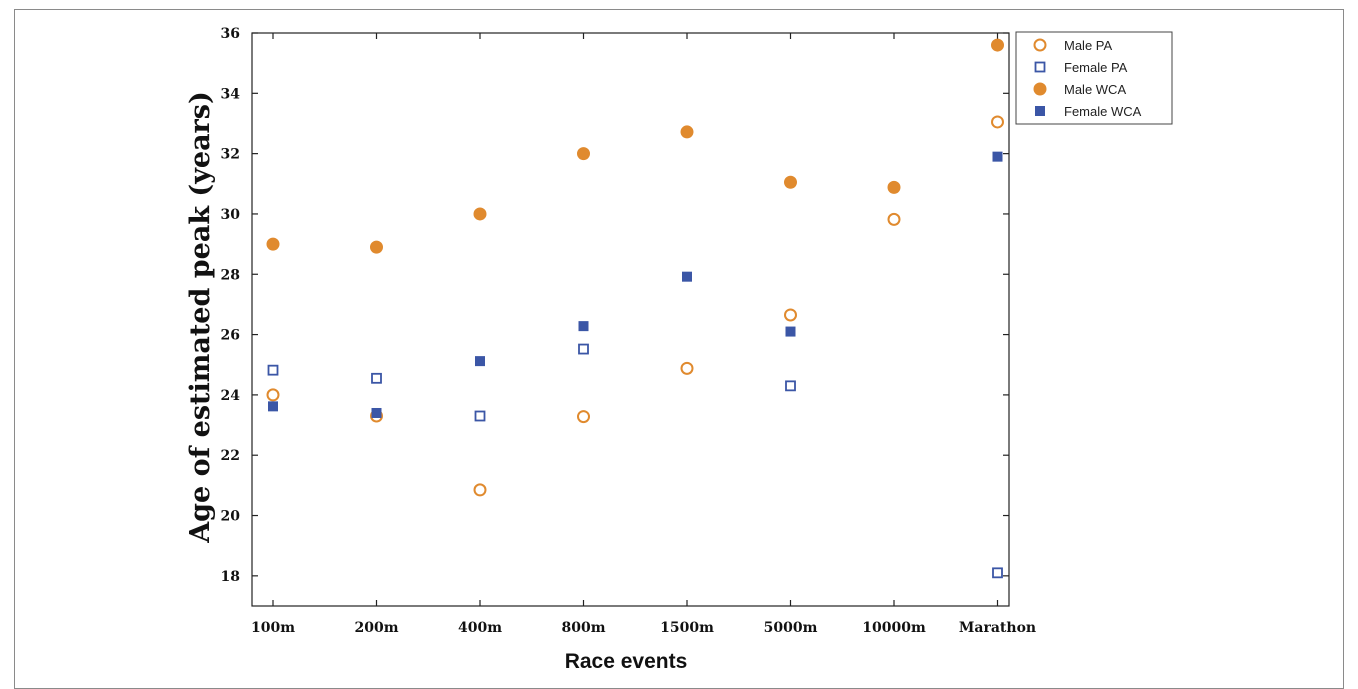  I want to click on legend-label-male-wca: Male WCA, so click(1095, 89).